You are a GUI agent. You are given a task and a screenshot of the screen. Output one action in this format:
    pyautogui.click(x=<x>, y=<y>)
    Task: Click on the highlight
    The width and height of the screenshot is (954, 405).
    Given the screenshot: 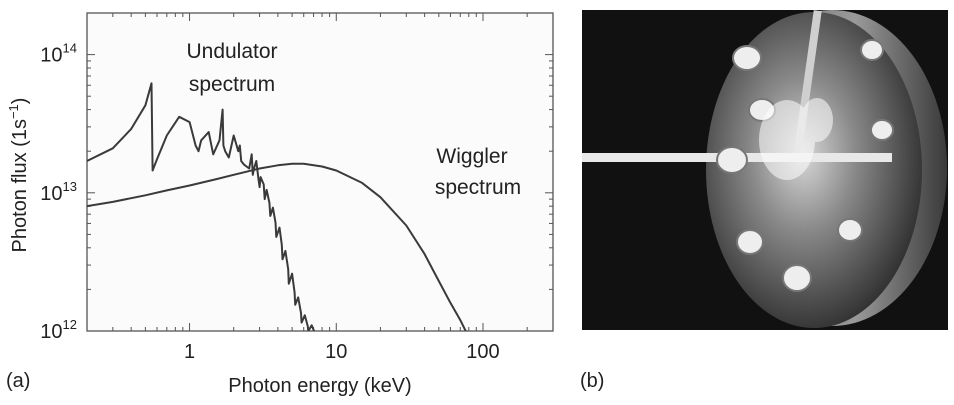 What is the action you would take?
    pyautogui.click(x=817, y=120)
    